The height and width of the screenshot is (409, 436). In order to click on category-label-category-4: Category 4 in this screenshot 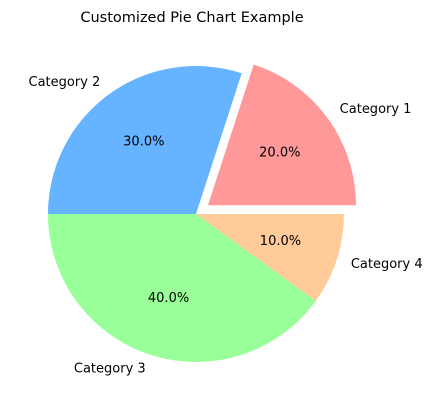, I will do `click(387, 264)`.